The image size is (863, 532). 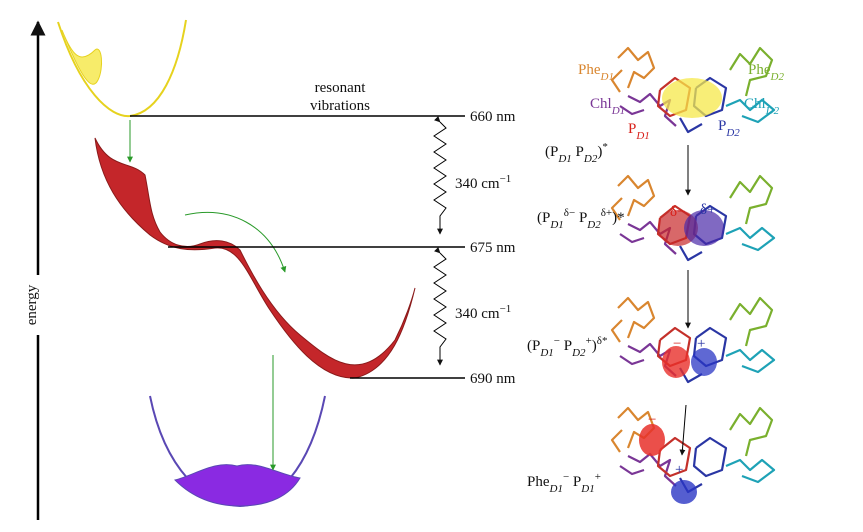 I want to click on level-label: 690 nm, so click(x=493, y=379).